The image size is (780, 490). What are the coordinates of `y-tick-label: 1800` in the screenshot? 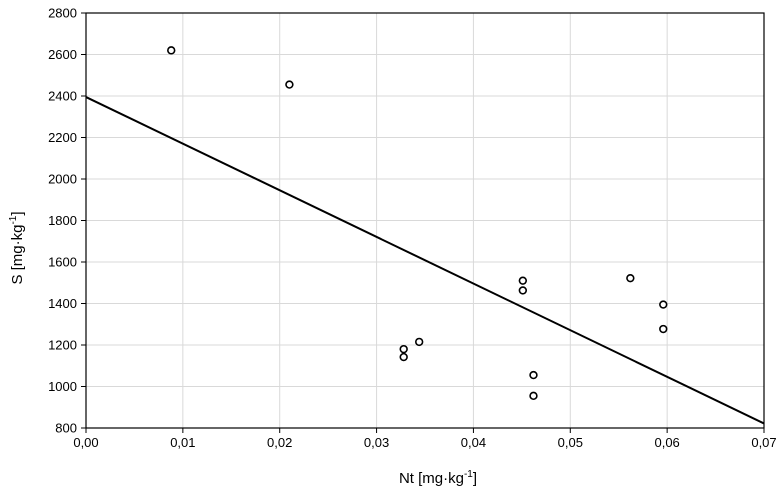 It's located at (62, 220).